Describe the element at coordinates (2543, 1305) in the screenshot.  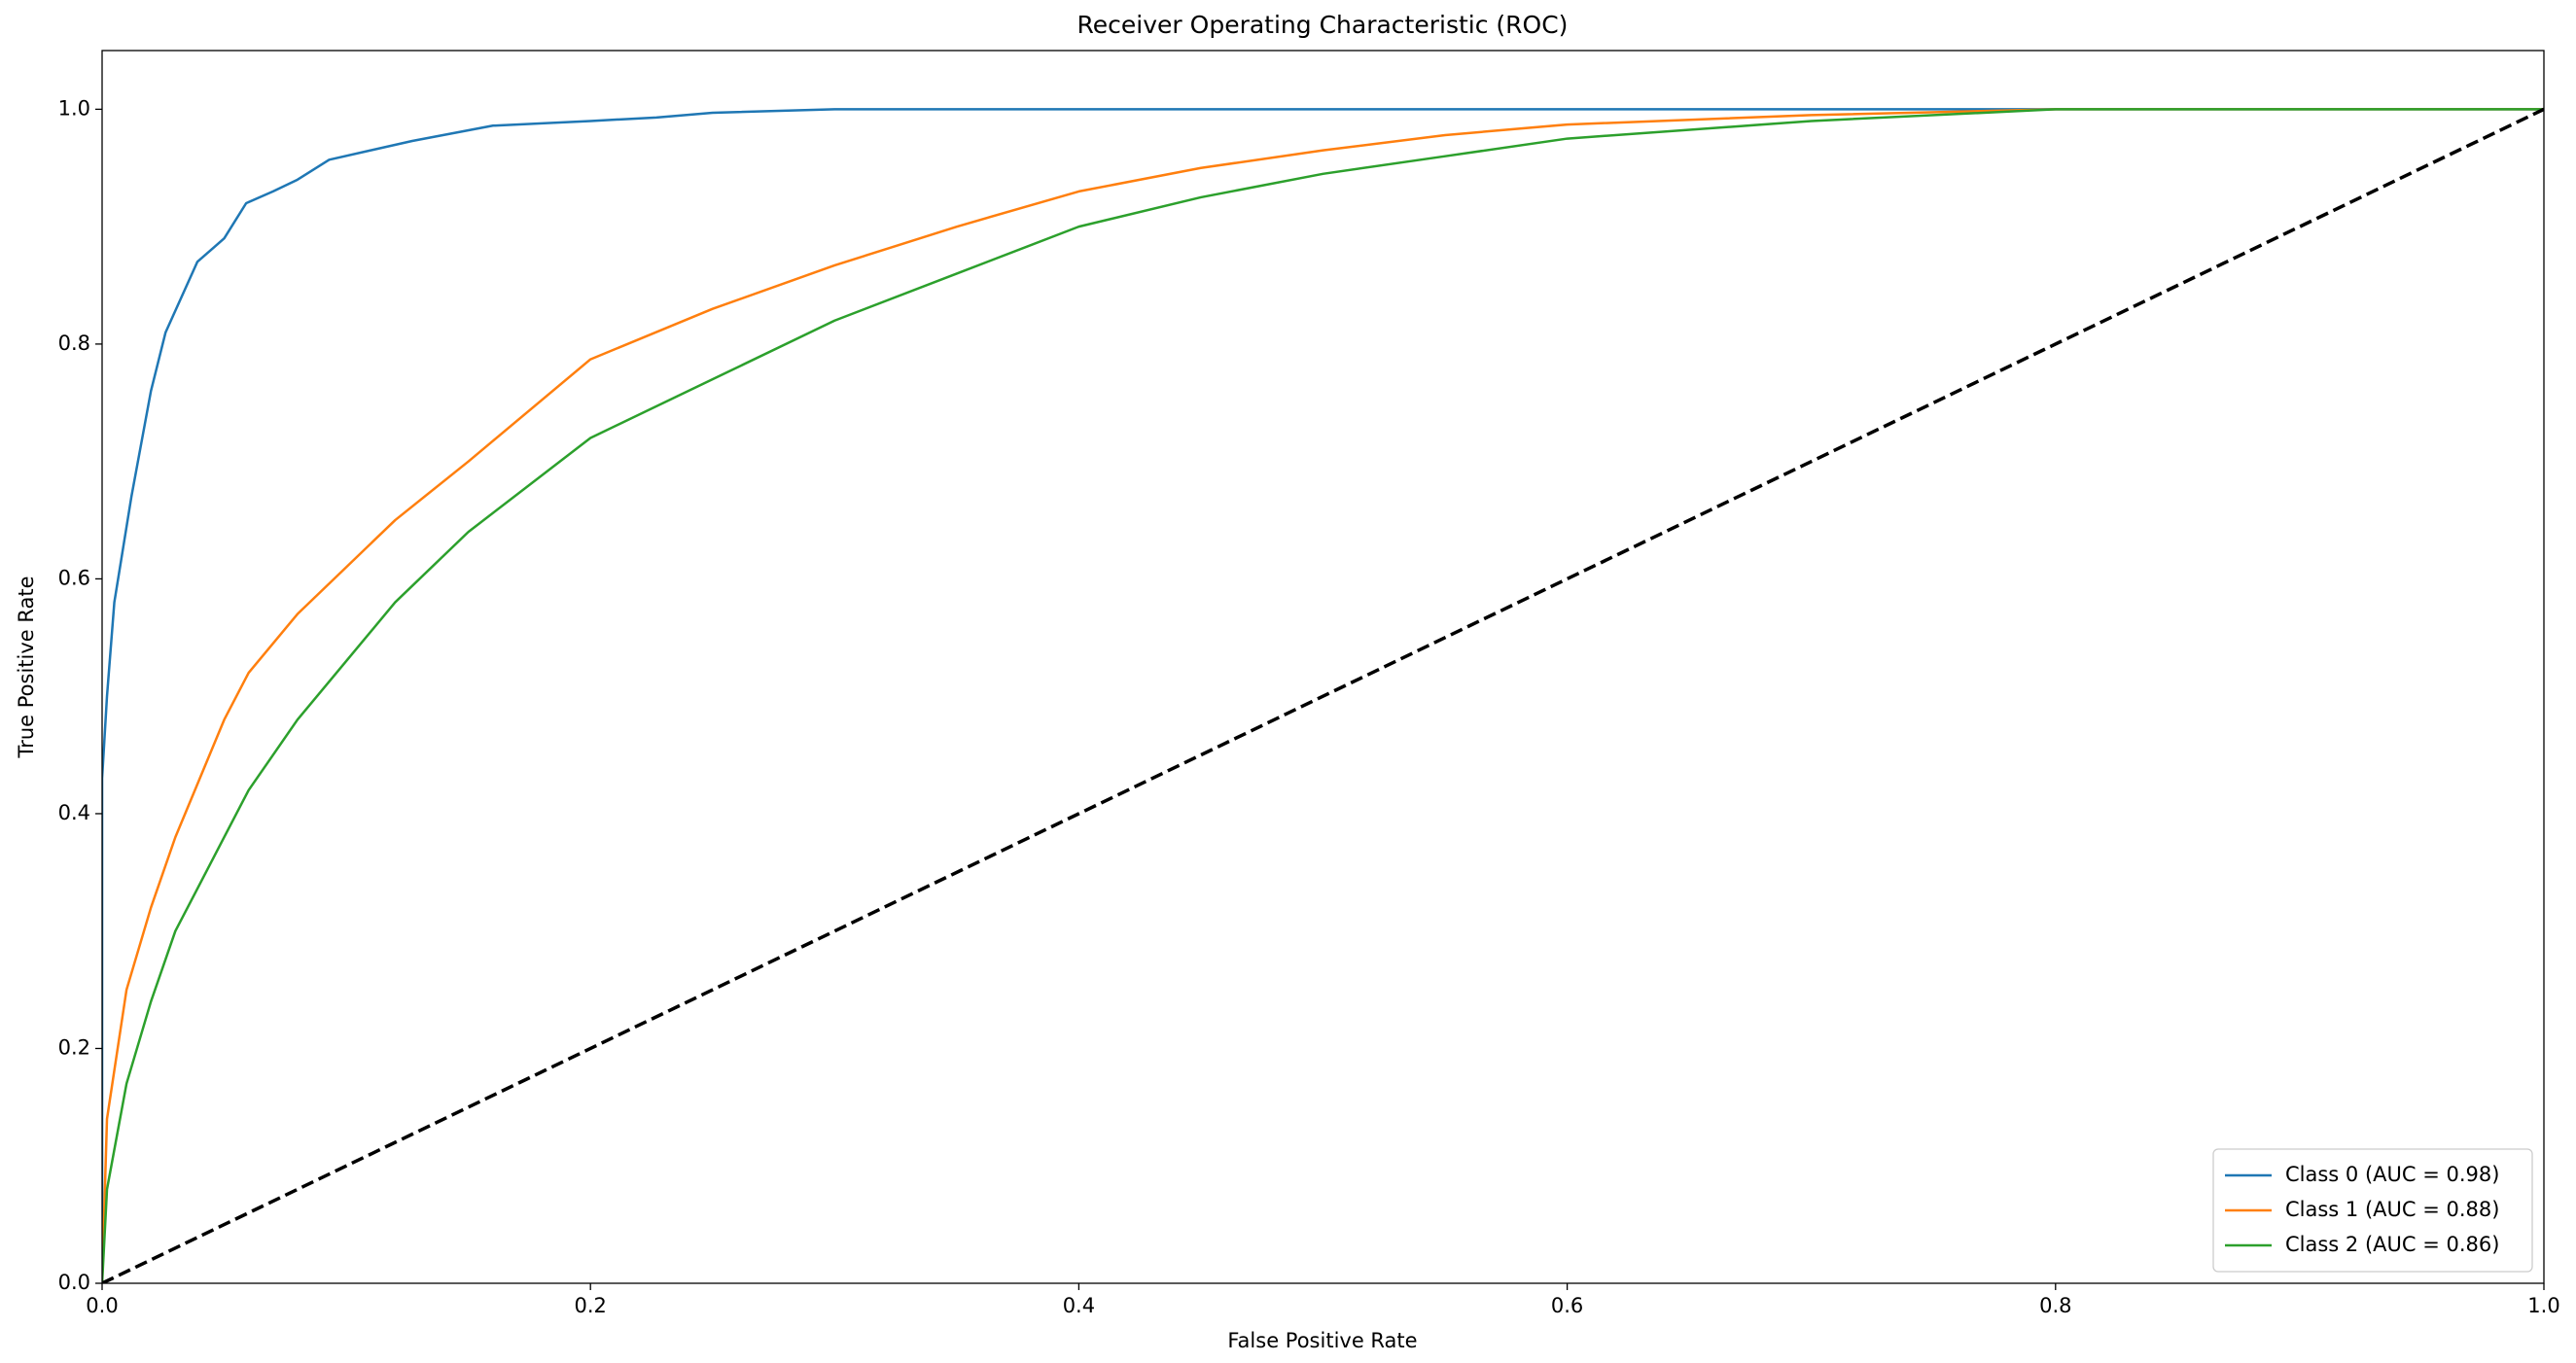
I see `x-tick-label: 1.0` at that location.